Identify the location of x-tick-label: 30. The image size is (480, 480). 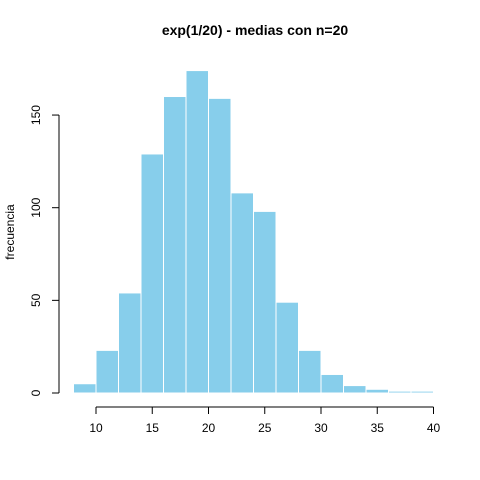
(321, 428).